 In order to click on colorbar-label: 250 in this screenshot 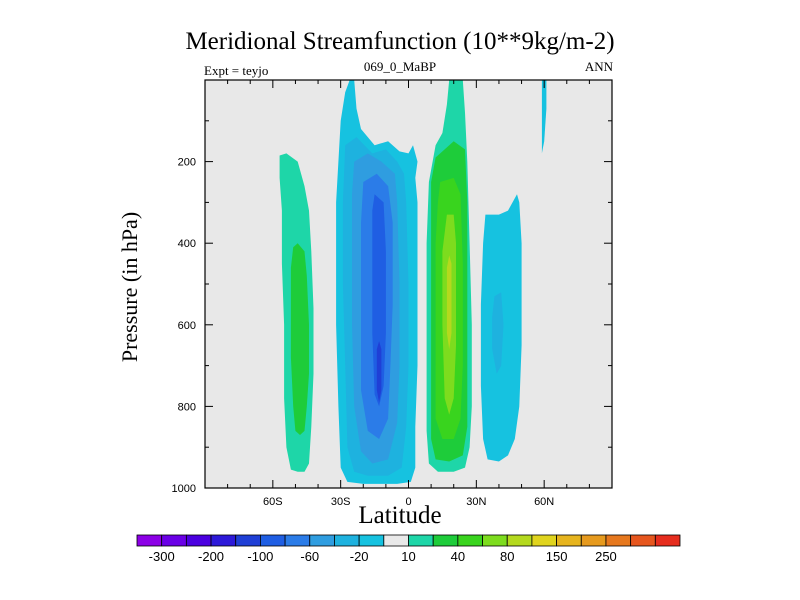, I will do `click(606, 556)`.